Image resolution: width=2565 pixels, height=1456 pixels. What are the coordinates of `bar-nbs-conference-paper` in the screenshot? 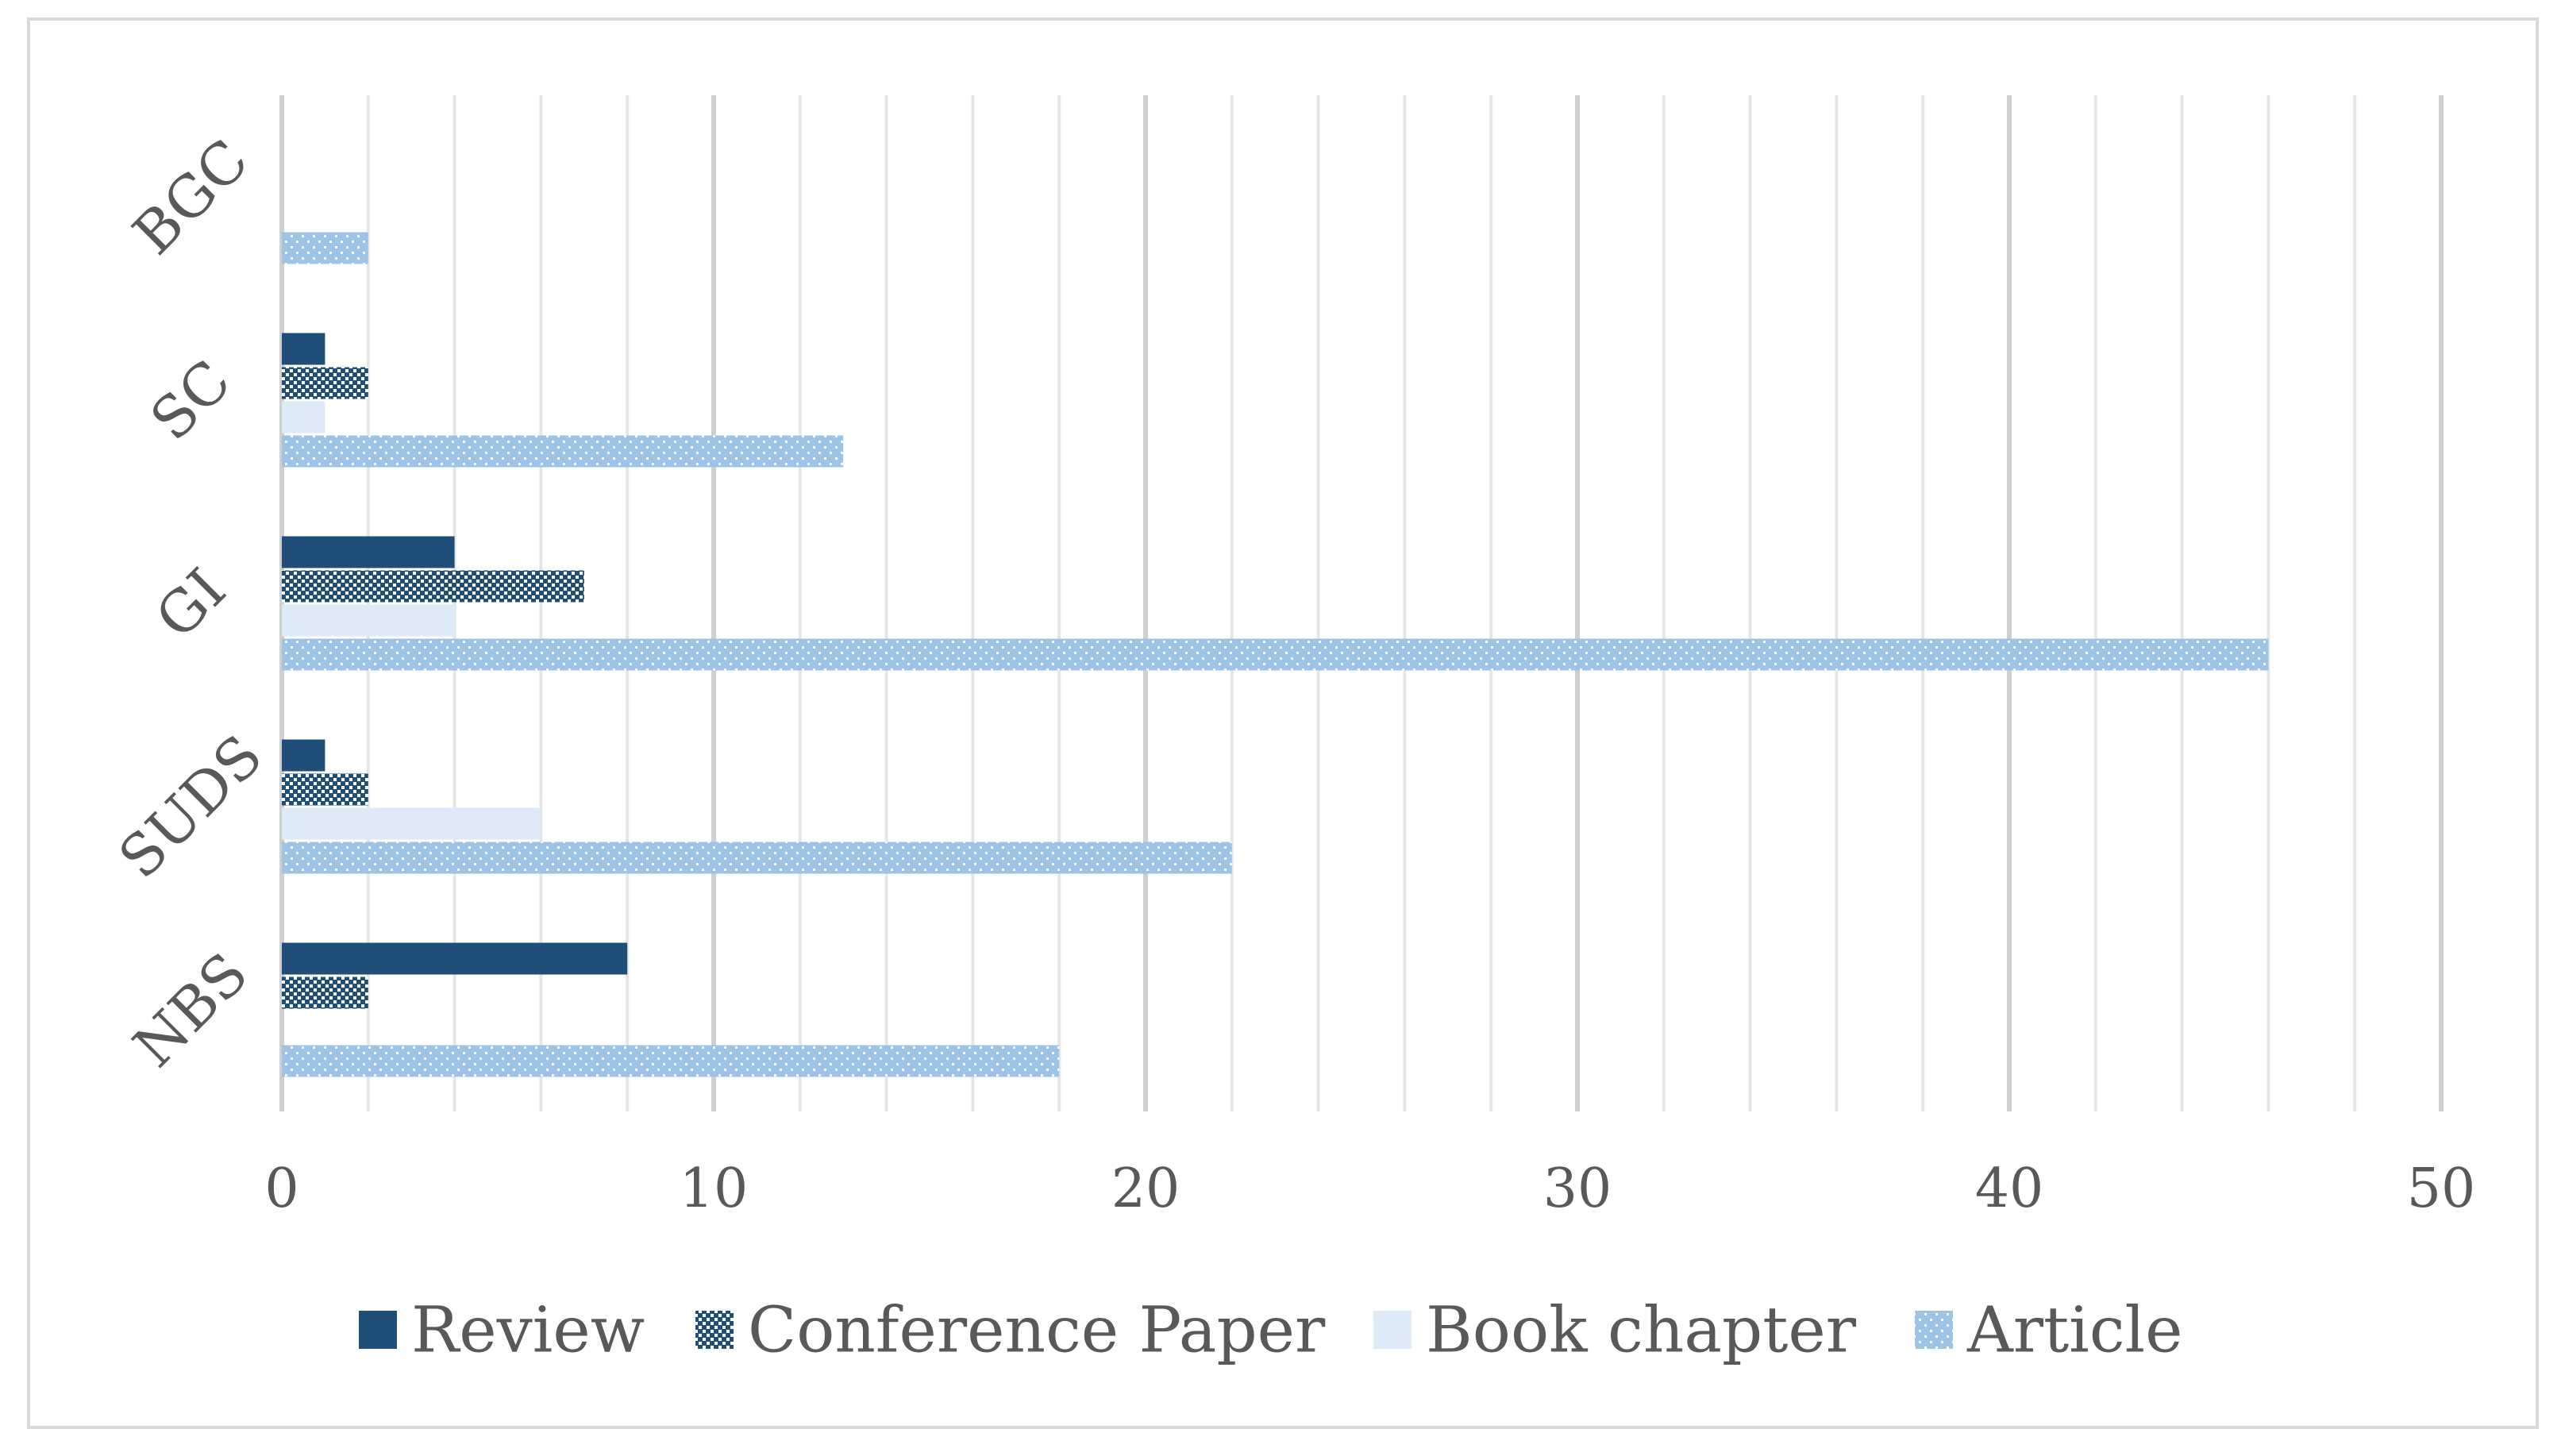 It's located at (325, 992).